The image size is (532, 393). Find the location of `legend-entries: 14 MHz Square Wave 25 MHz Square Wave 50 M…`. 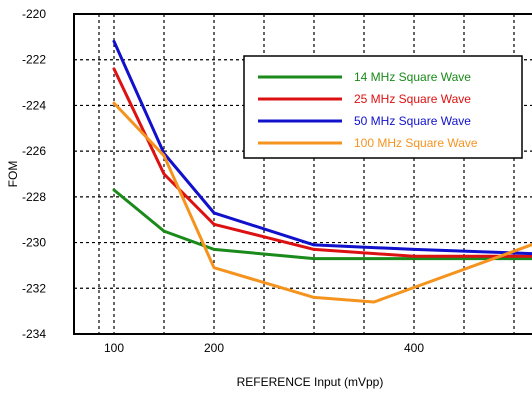

legend-entries: 14 MHz Square Wave 25 MHz Square Wave 50 M… is located at coordinates (368, 110).